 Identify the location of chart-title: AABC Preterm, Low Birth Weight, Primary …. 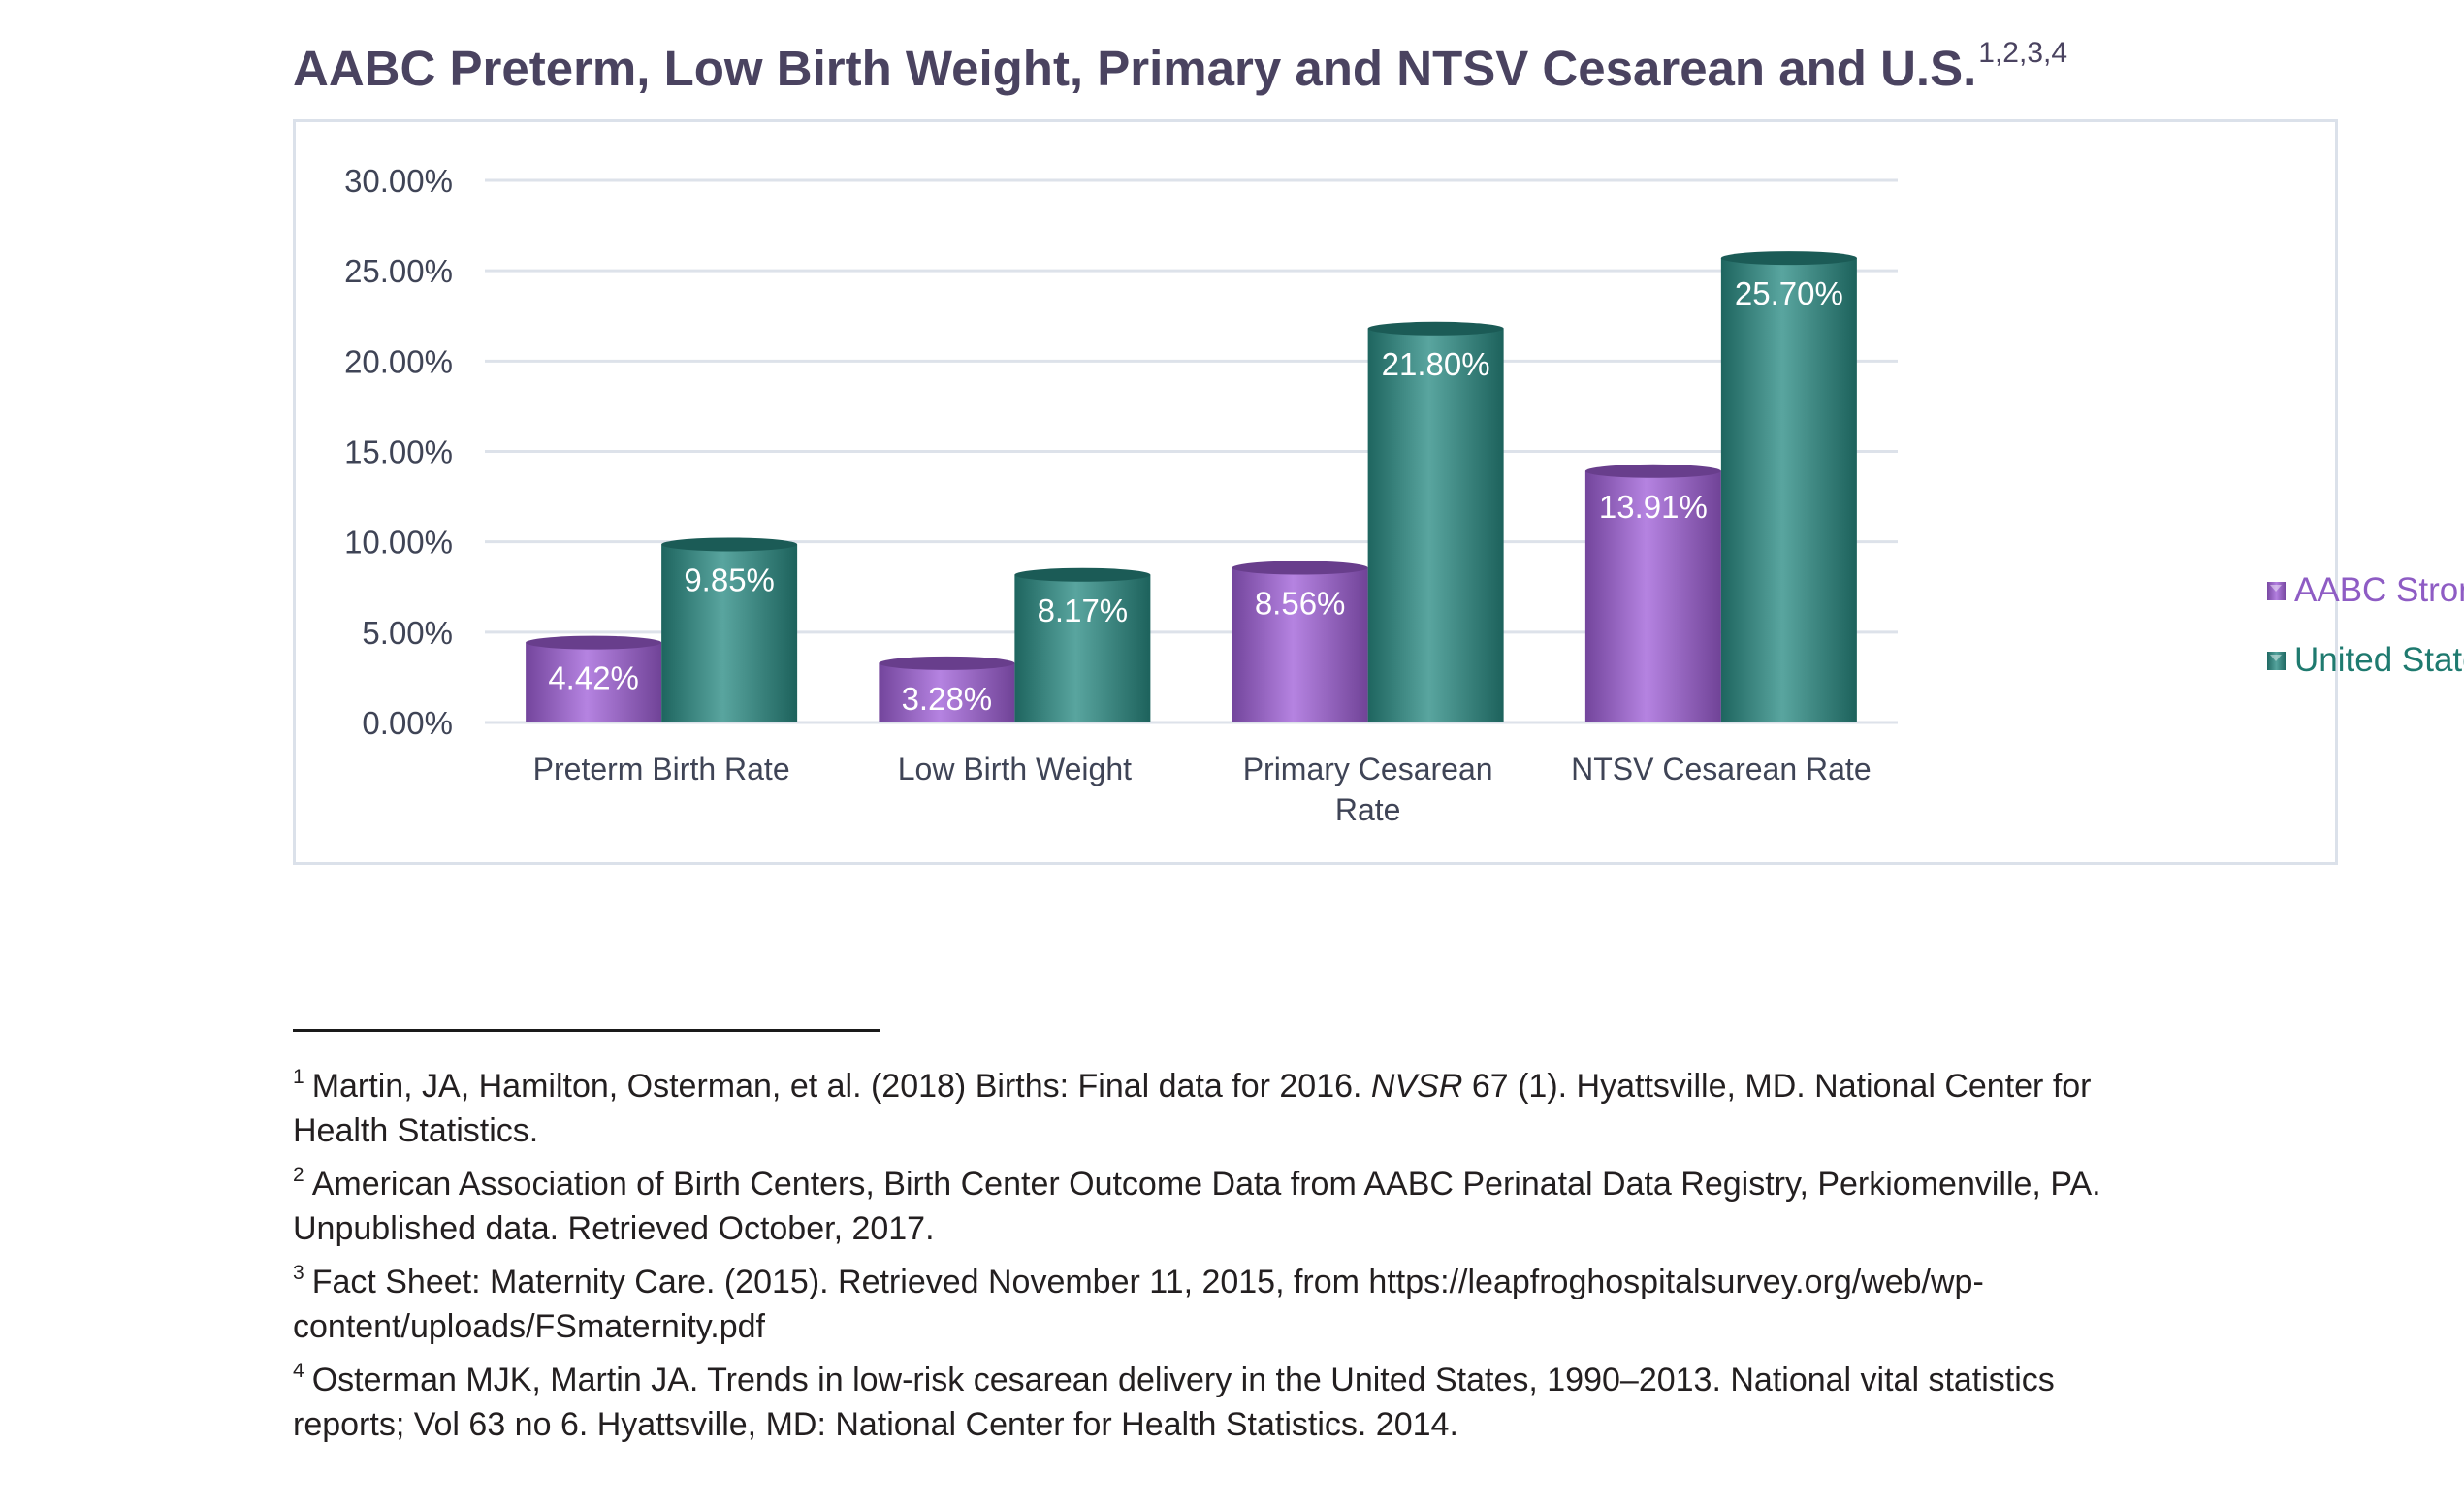
(1180, 67).